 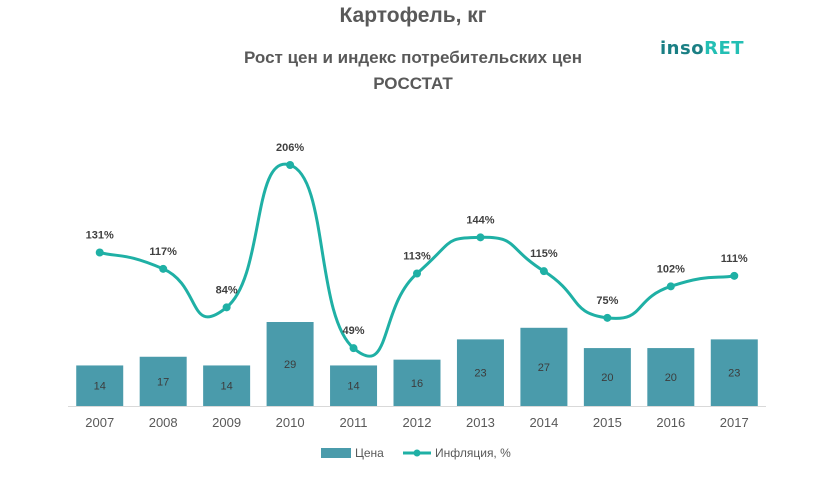 I want to click on inflation-point-label: 49%, so click(x=354, y=331).